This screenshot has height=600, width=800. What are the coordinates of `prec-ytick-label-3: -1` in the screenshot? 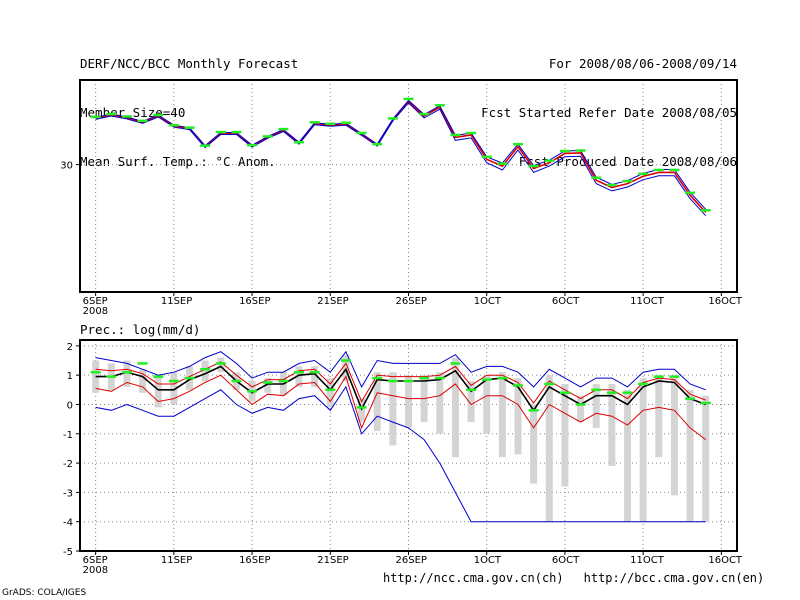 It's located at (68, 435).